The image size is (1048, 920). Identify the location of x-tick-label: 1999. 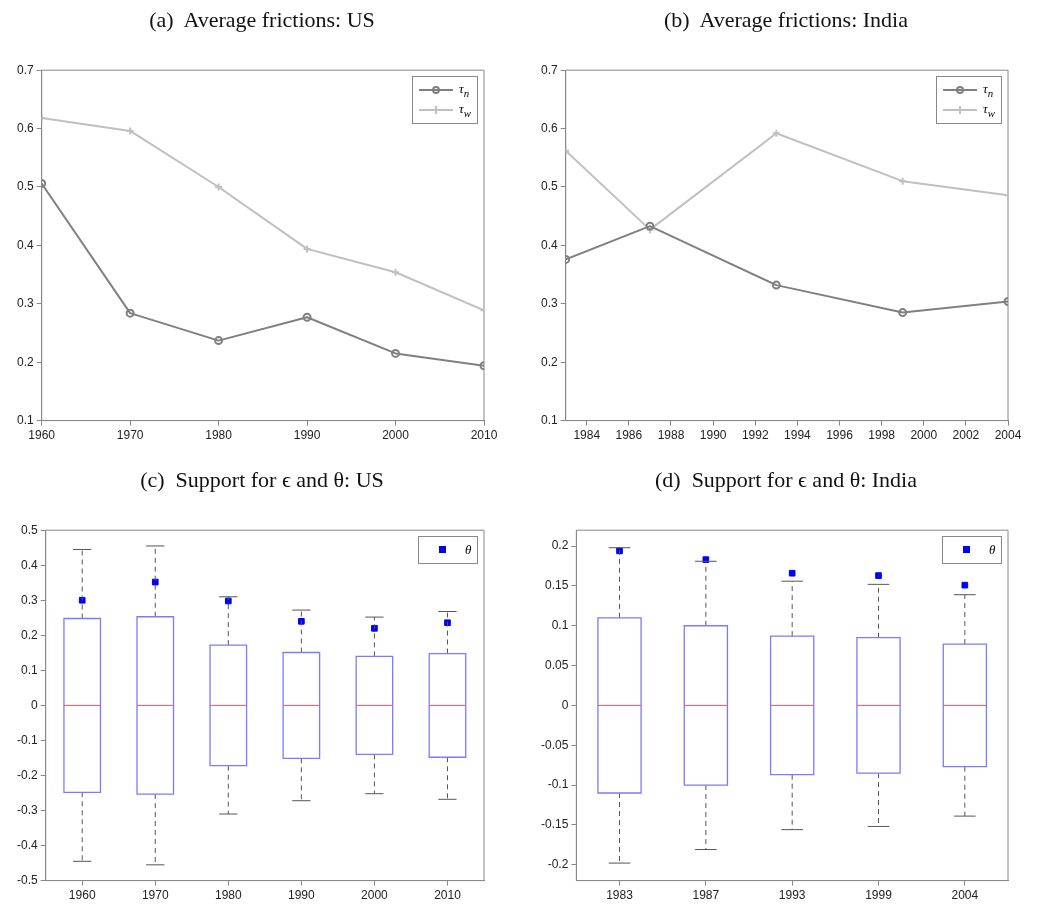
(879, 895).